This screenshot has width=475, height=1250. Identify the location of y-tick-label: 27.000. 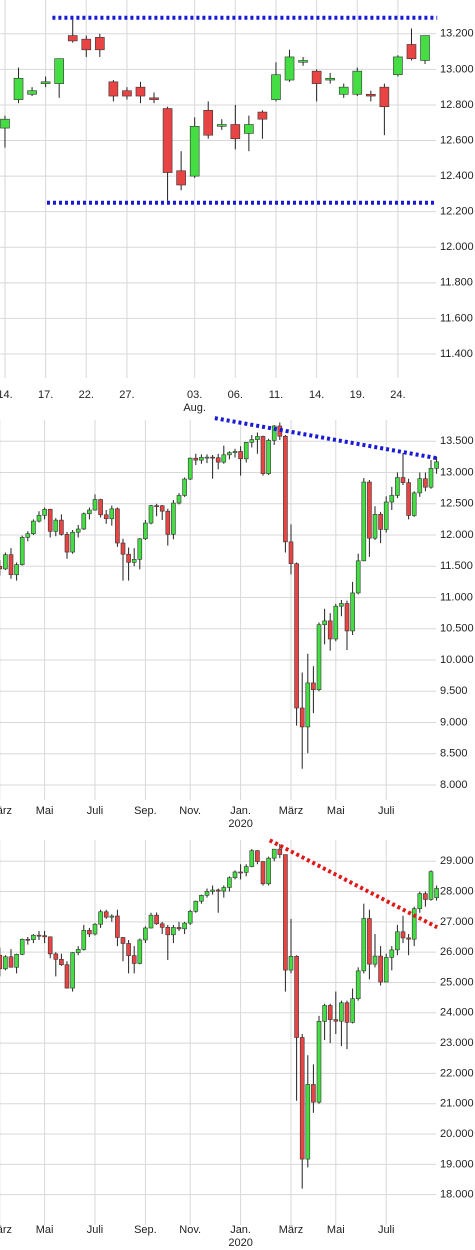
(457, 922).